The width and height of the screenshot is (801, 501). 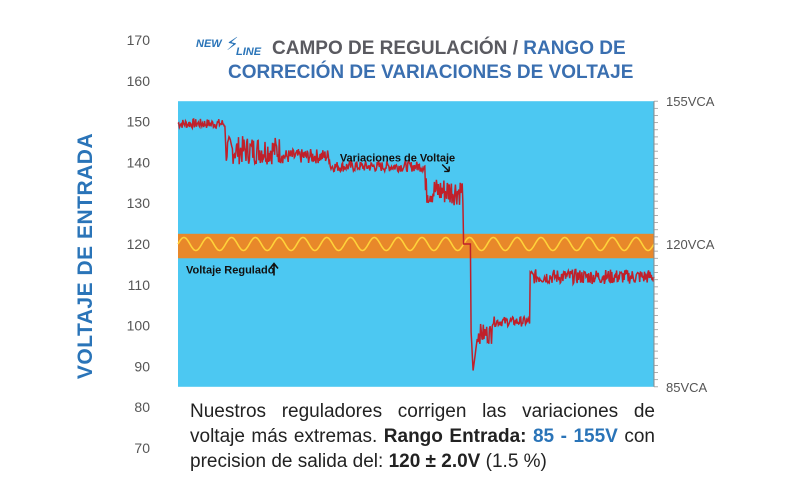 I want to click on lightning-bolt-icon: ⚡, so click(x=232, y=44).